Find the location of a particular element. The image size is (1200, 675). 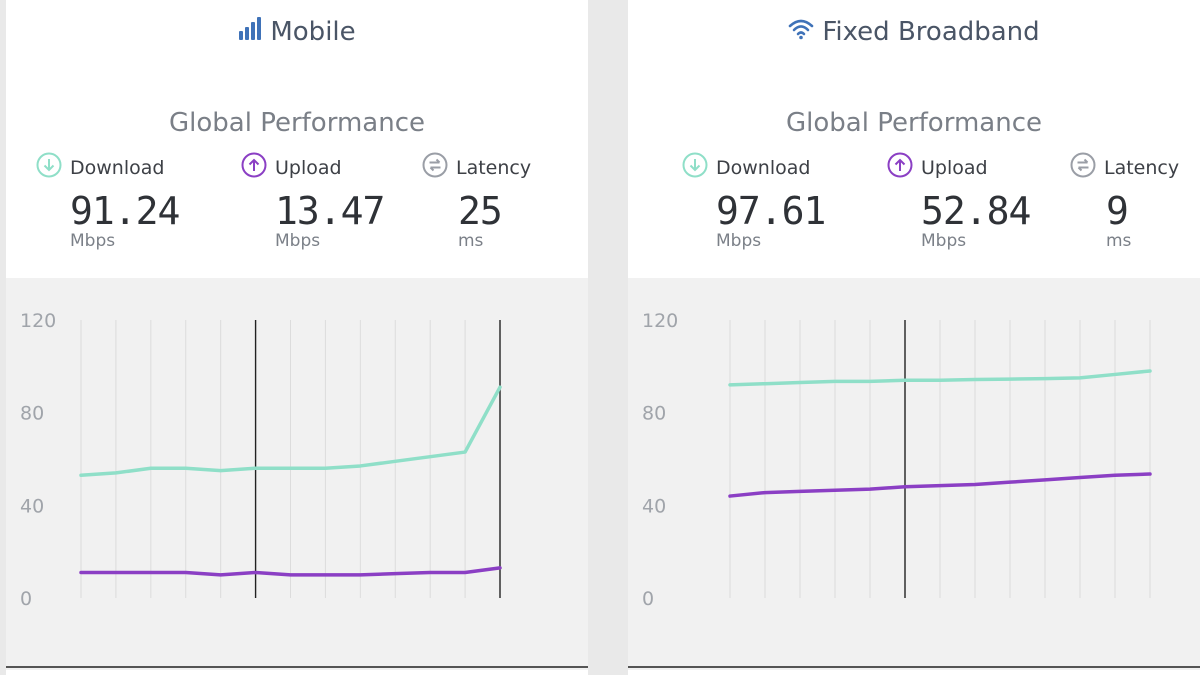

download-metric: Download 91.24 Mbps is located at coordinates (108, 201).